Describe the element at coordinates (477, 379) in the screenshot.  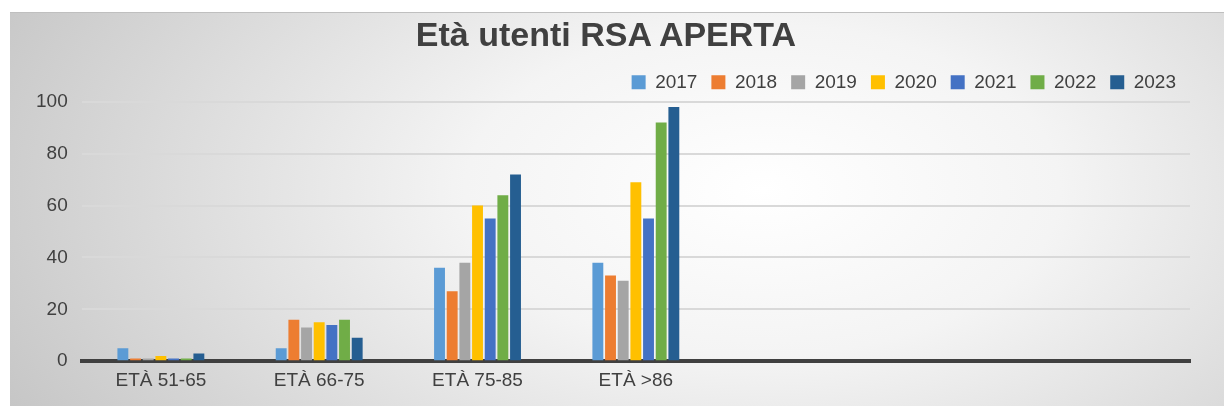
I see `x-tick-label: ETÀ 75-85` at that location.